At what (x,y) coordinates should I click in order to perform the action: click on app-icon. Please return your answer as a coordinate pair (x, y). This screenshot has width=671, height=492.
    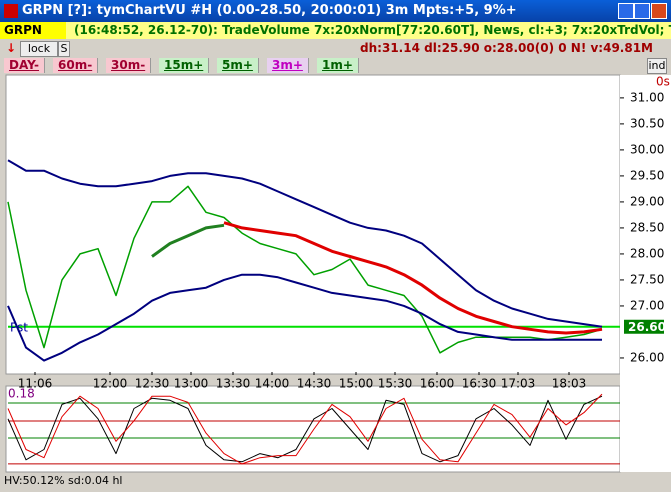
    Looking at the image, I should click on (11, 11).